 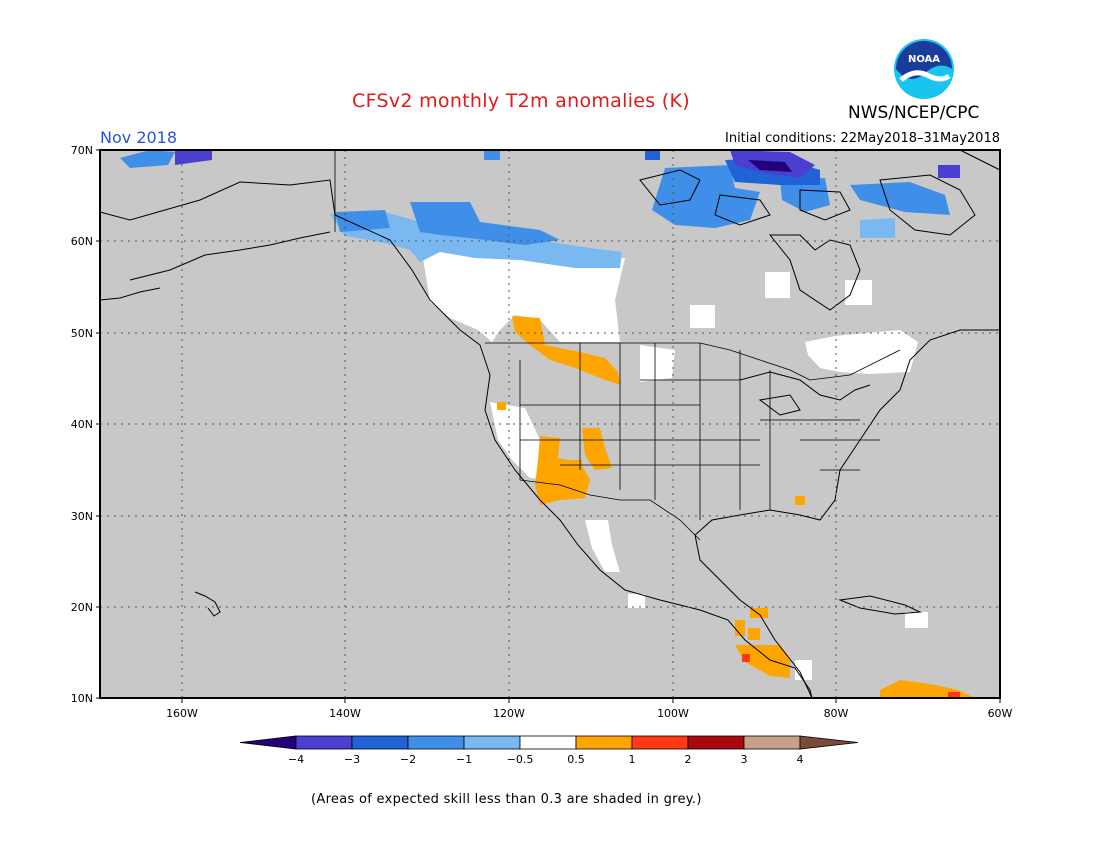 What do you see at coordinates (800, 759) in the screenshot?
I see `colorbar-label: 4` at bounding box center [800, 759].